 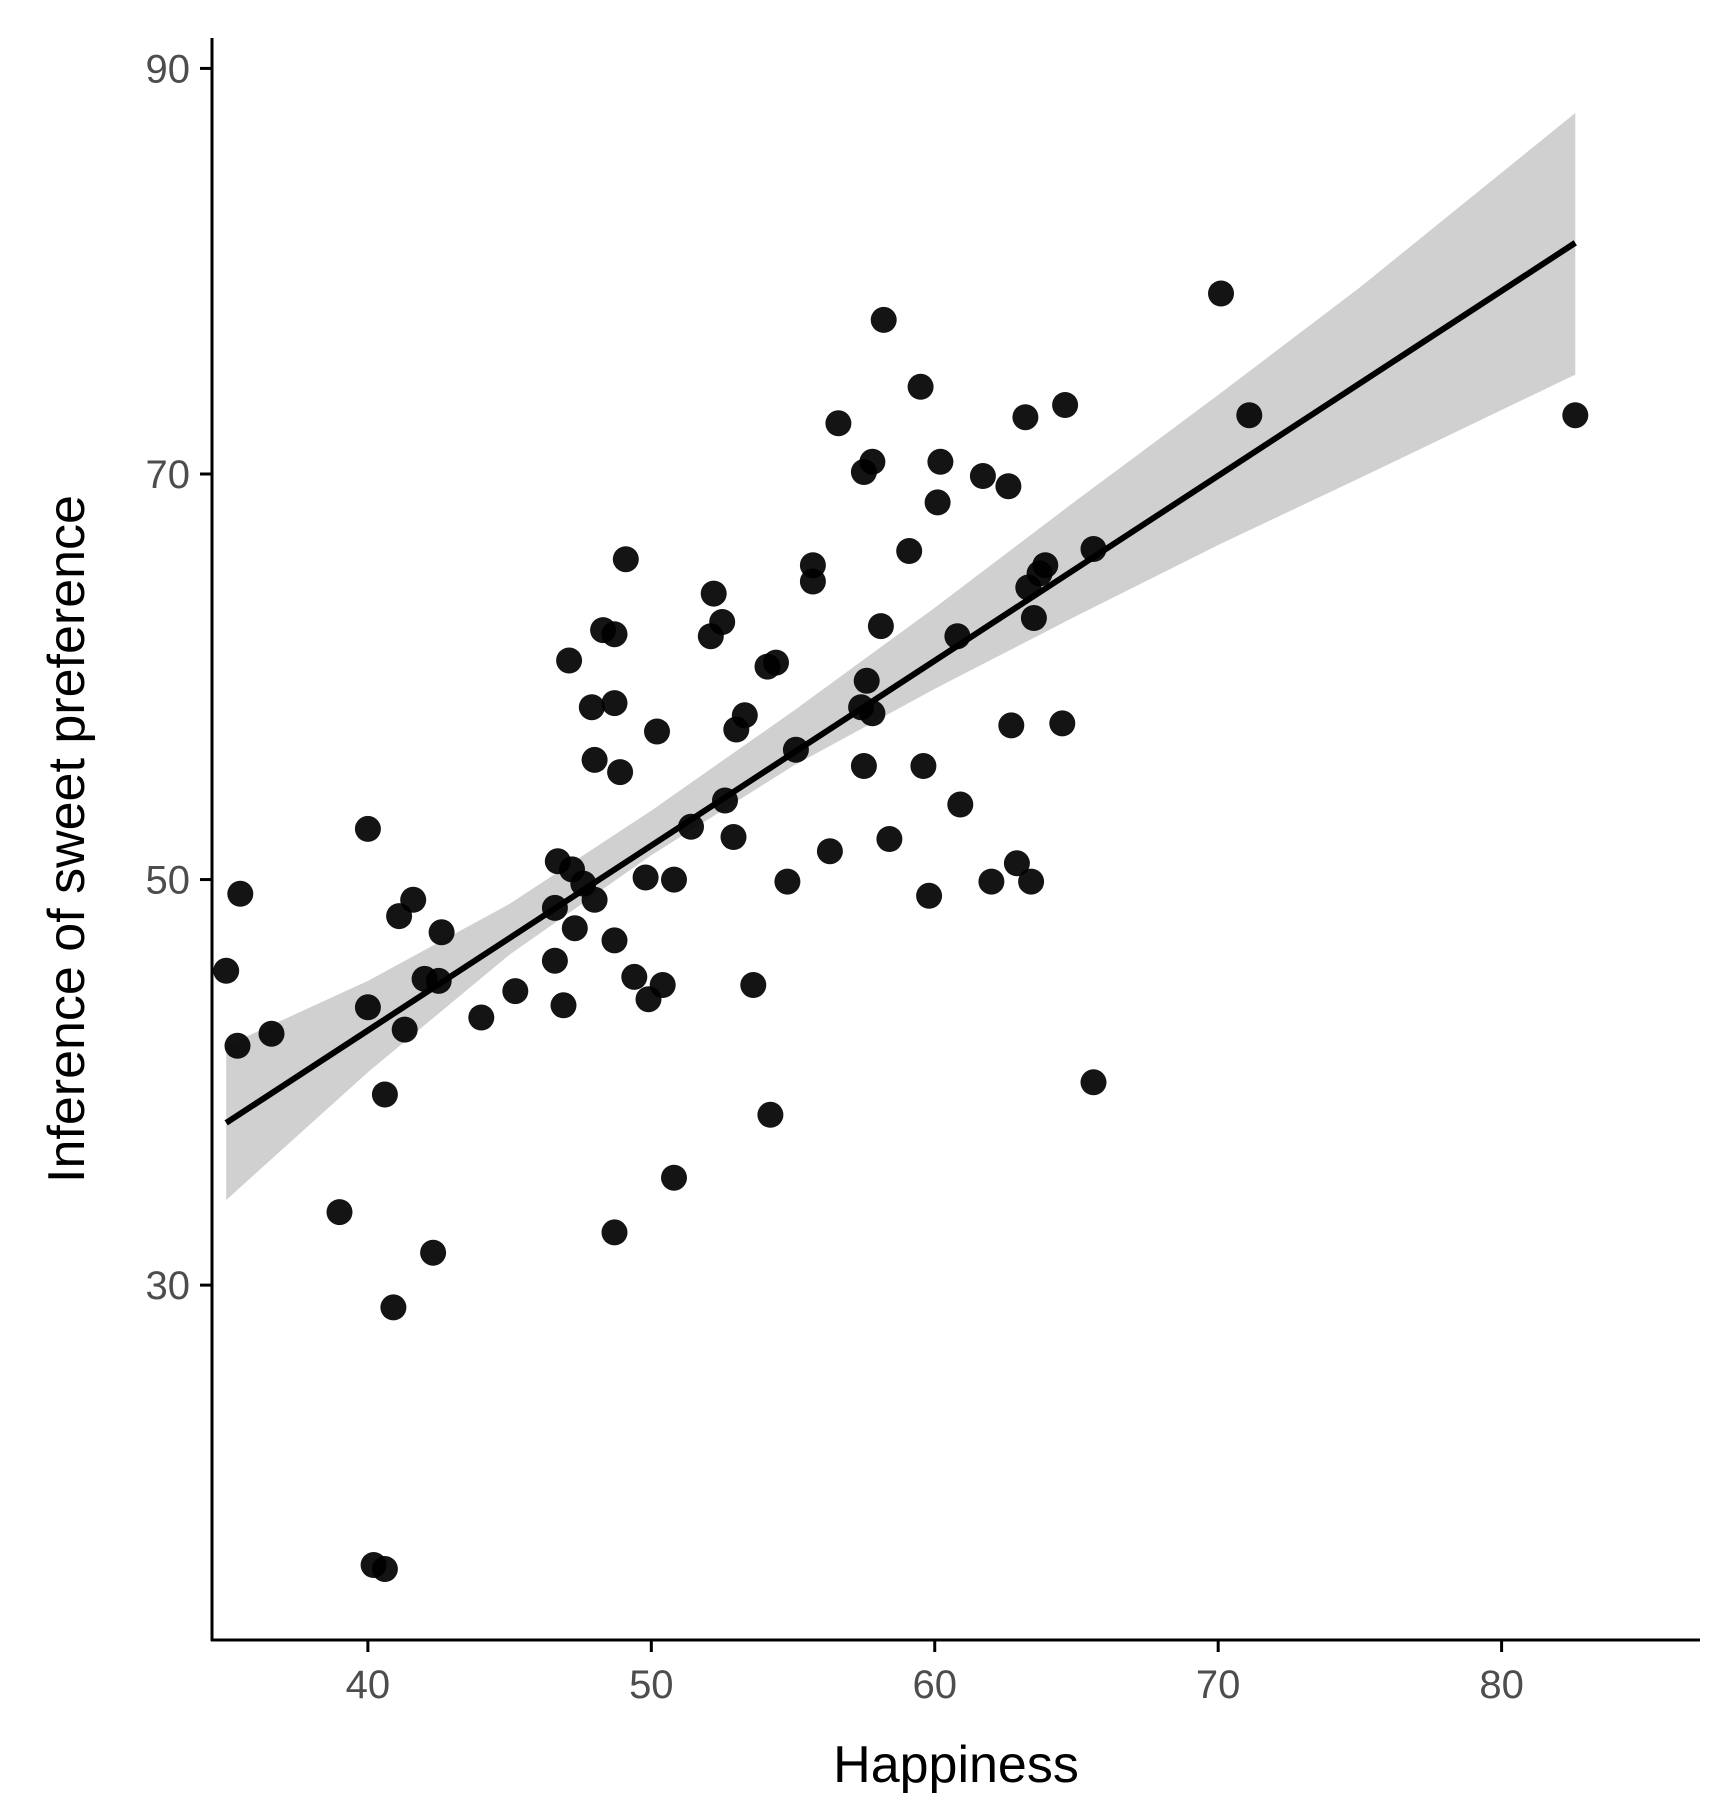 I want to click on x-tick-label: 80, so click(x=1501, y=1685).